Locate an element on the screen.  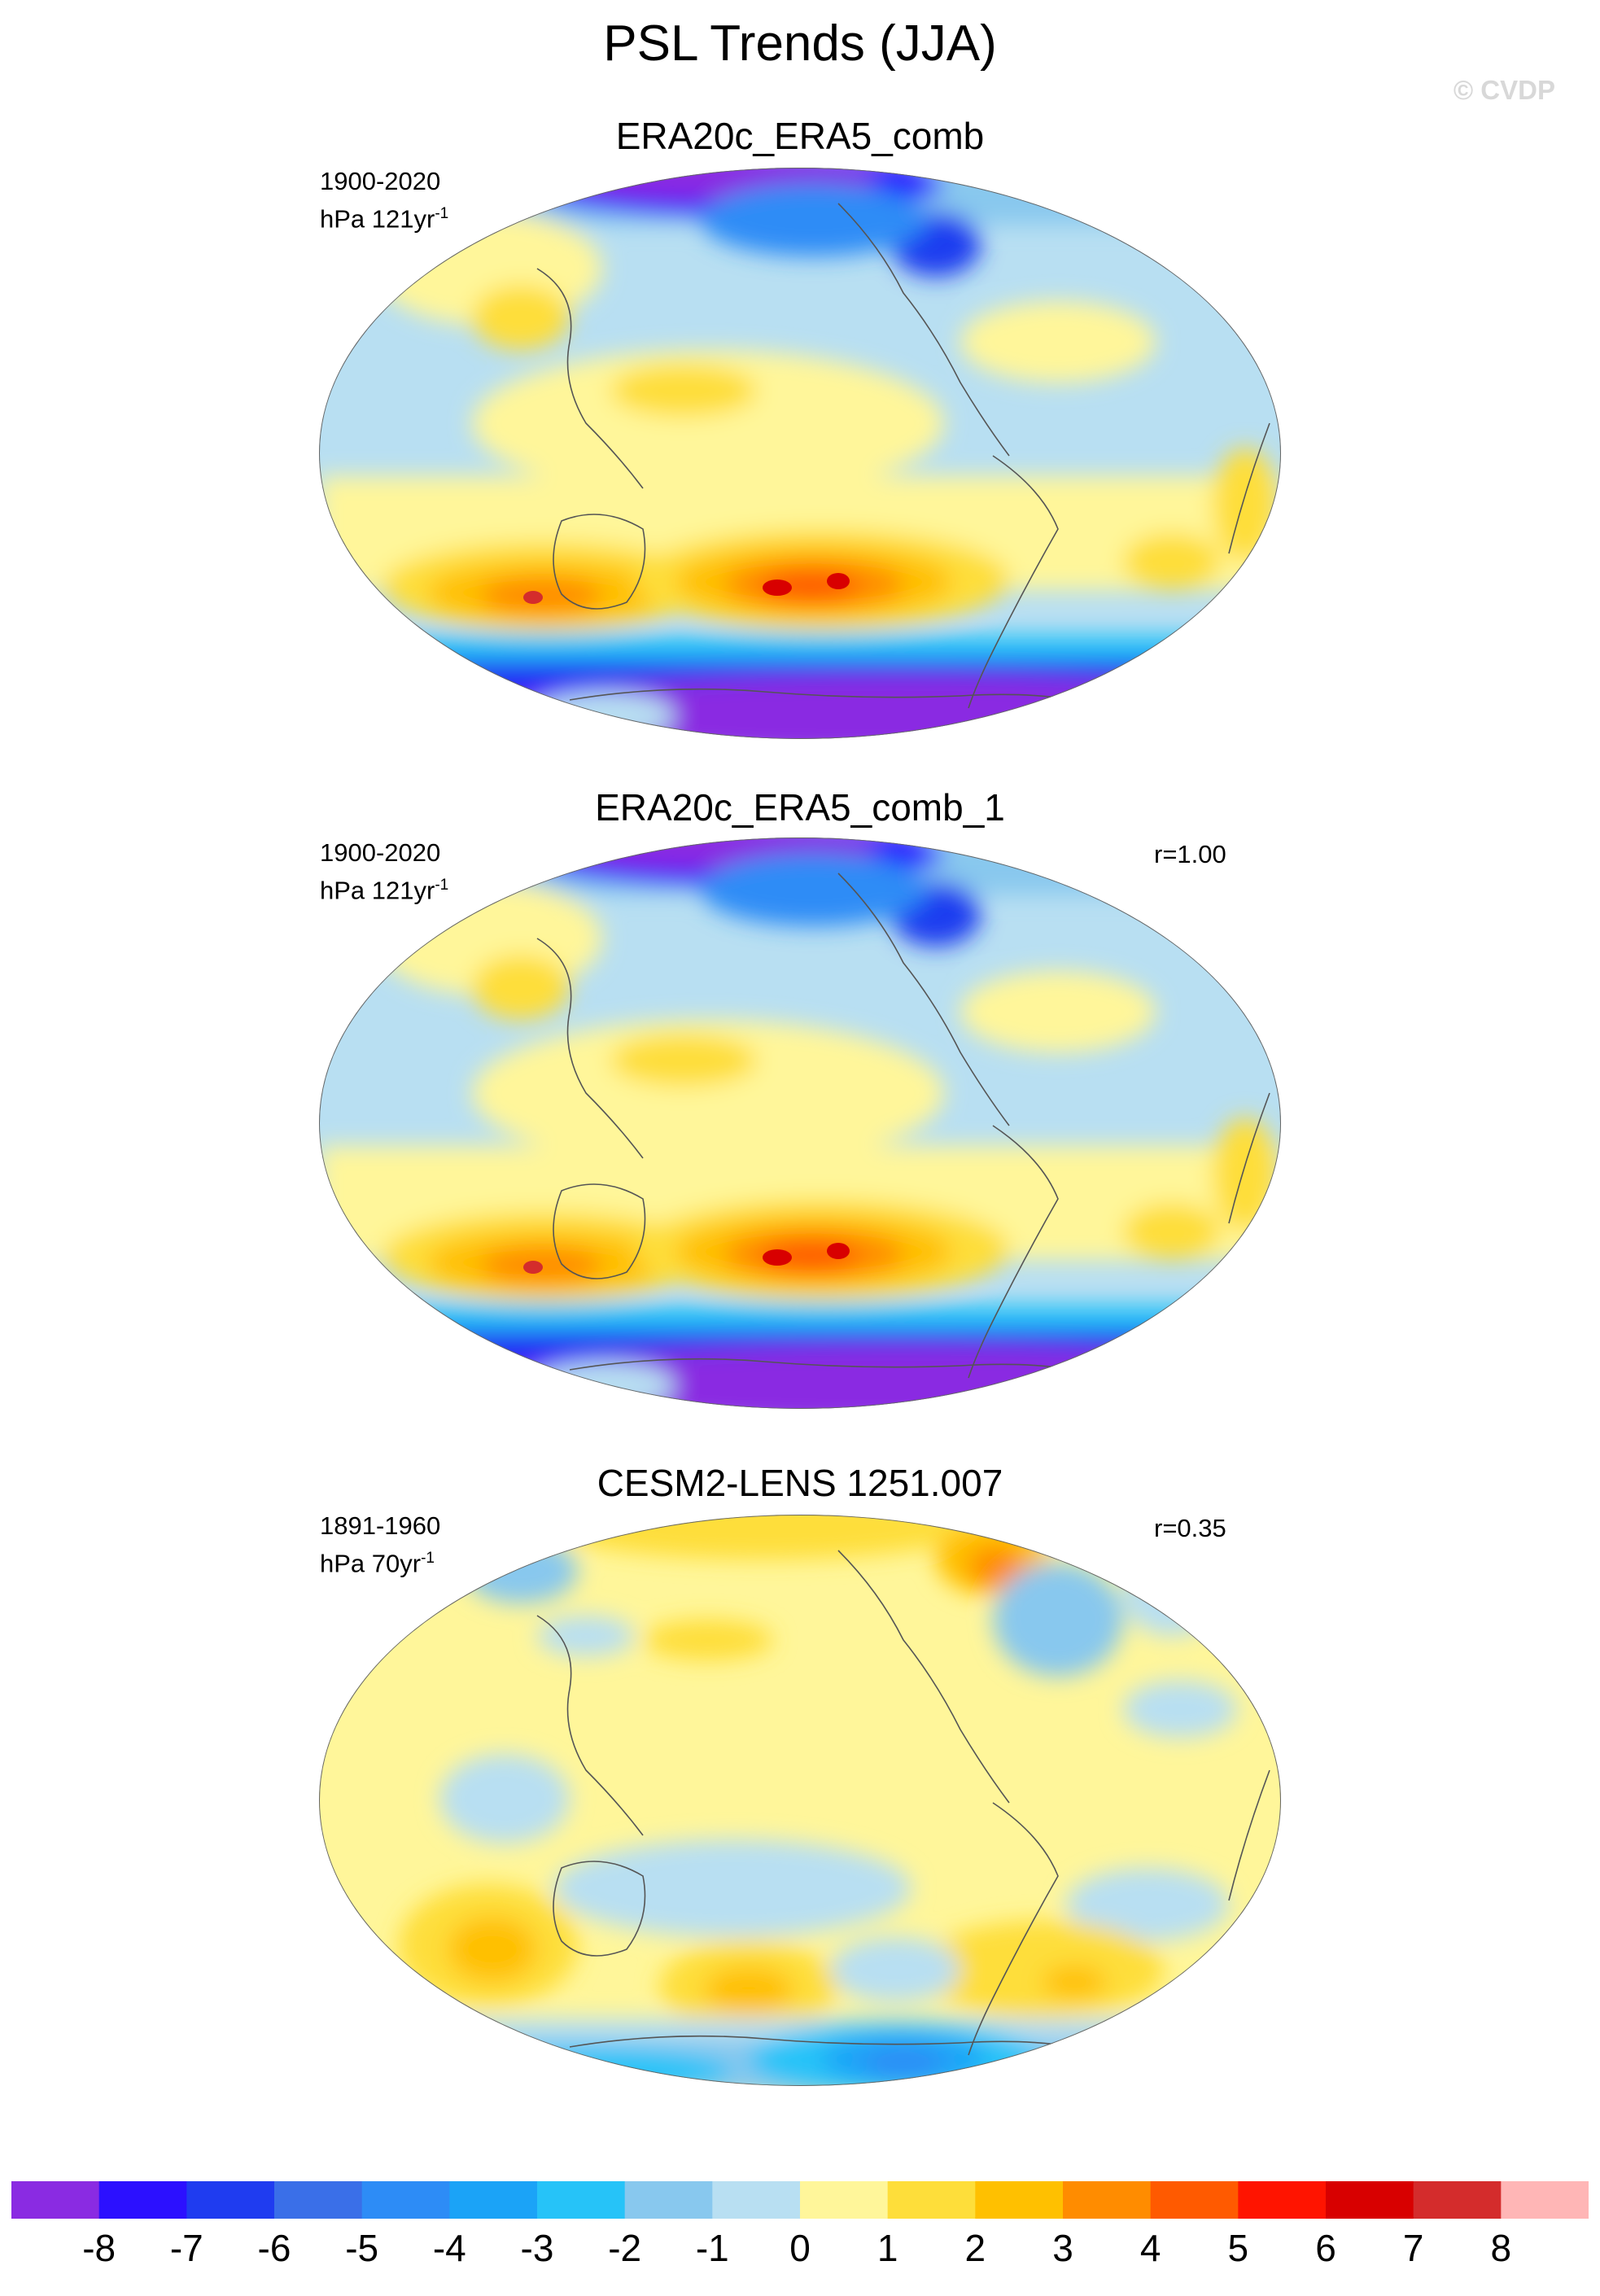
colorbar is located at coordinates (800, 2200).